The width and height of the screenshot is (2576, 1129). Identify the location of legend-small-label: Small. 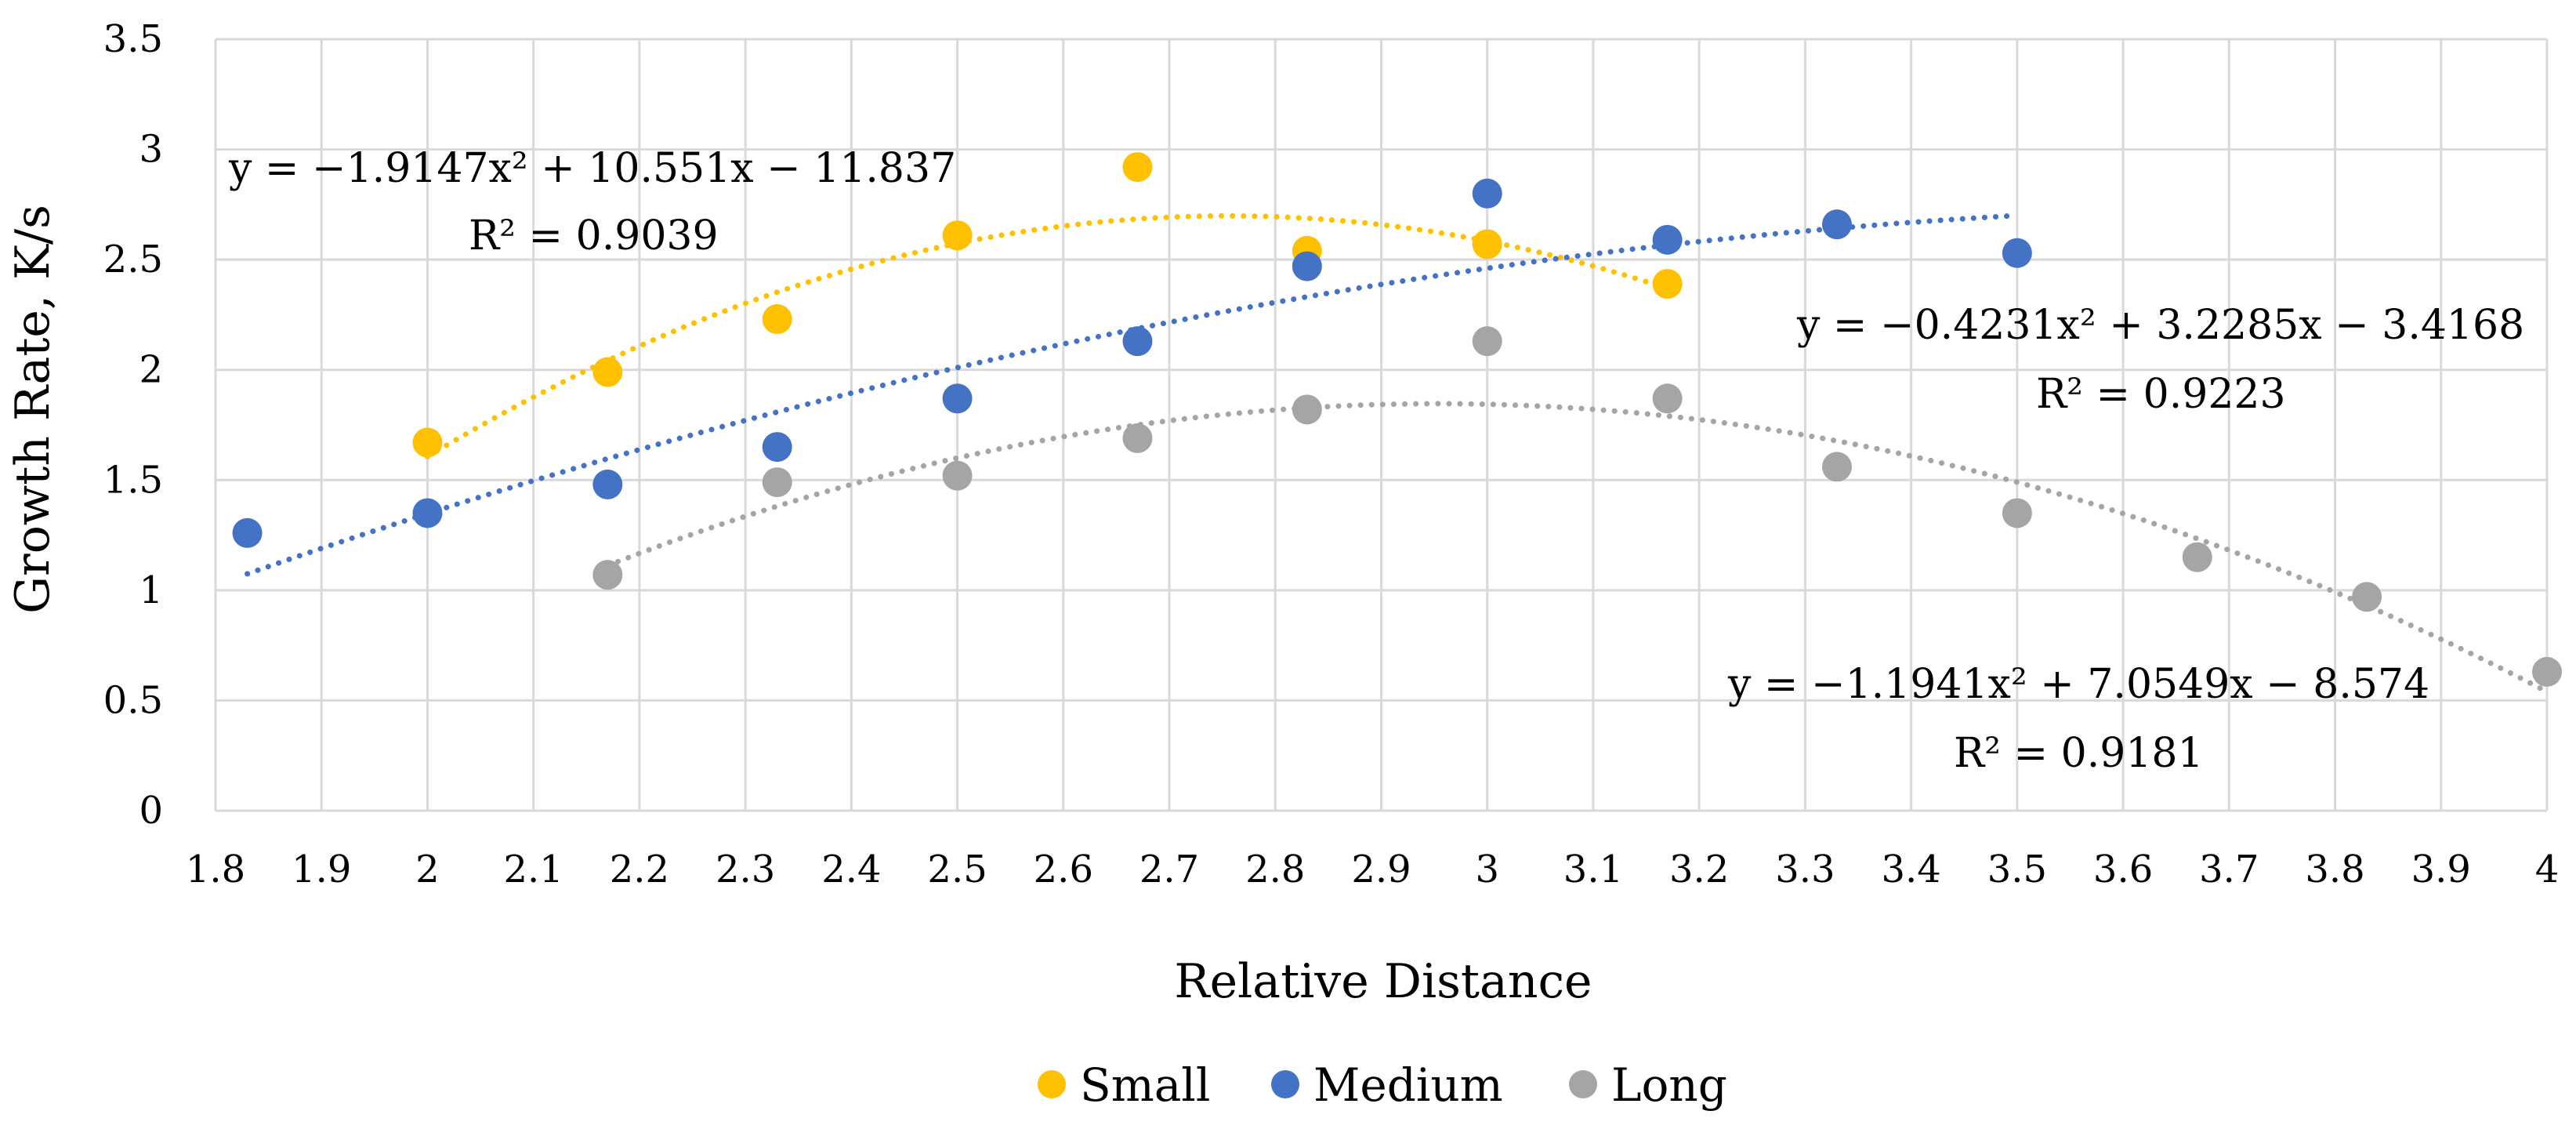
(1145, 1085).